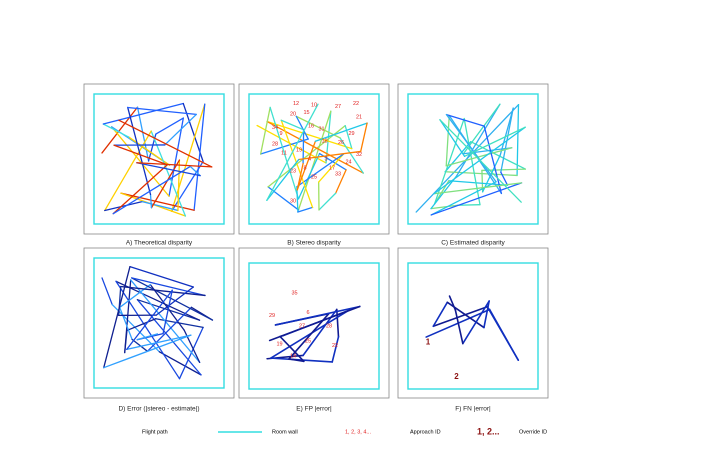 Image resolution: width=707 pixels, height=463 pixels. I want to click on approach-id: 11, so click(284, 153).